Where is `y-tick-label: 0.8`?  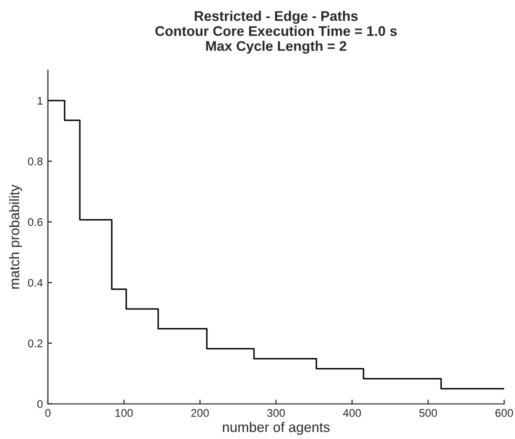
y-tick-label: 0.8 is located at coordinates (35, 162).